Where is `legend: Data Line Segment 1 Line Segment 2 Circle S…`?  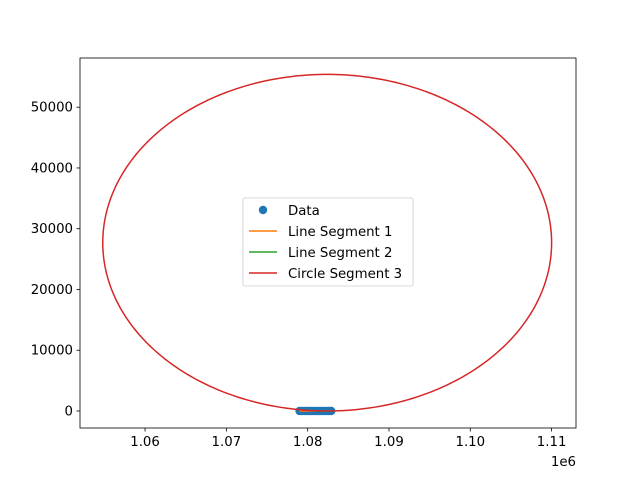 legend: Data Line Segment 1 Line Segment 2 Circle S… is located at coordinates (328, 242).